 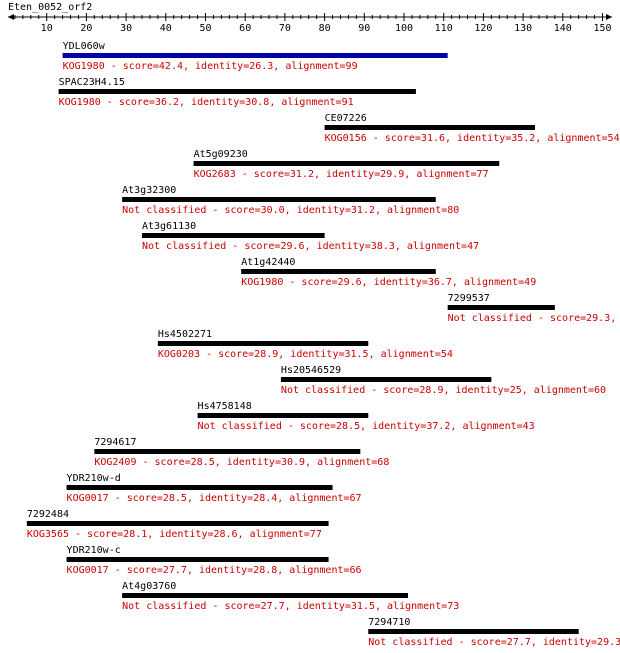 I want to click on axis-tick-label: 30, so click(x=126, y=28).